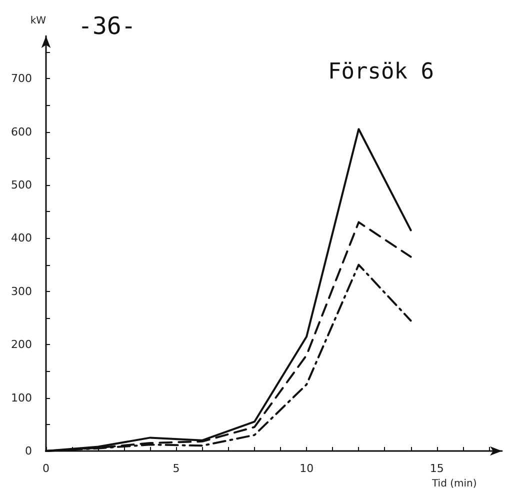  Describe the element at coordinates (21, 397) in the screenshot. I see `y-tick-label: 100` at that location.